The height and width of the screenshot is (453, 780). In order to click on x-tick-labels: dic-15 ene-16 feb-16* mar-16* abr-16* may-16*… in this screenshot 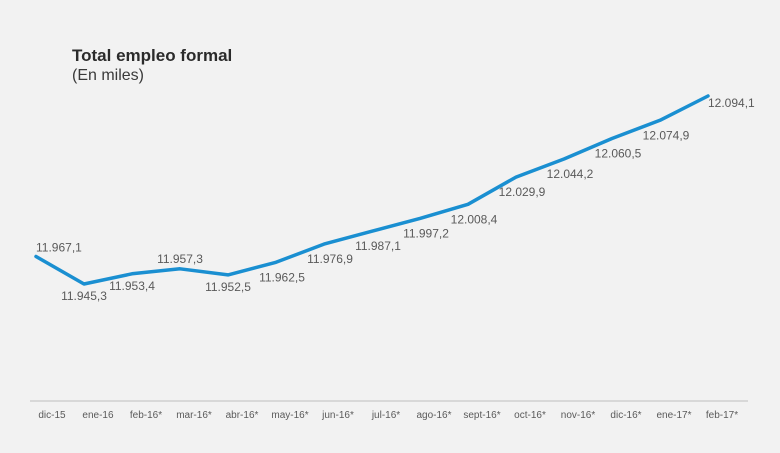, I will do `click(388, 415)`.